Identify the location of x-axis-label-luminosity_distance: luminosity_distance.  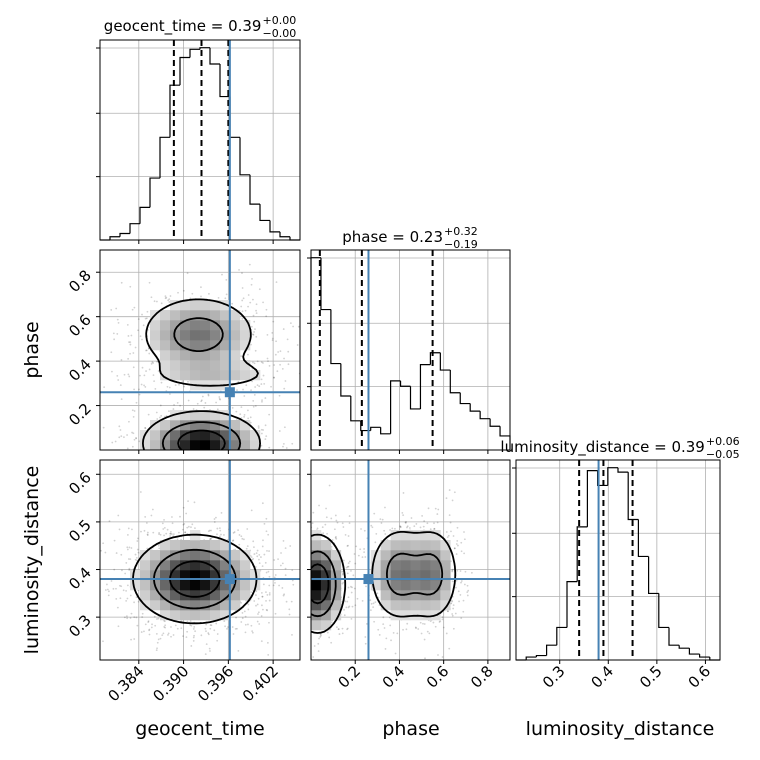
(620, 729).